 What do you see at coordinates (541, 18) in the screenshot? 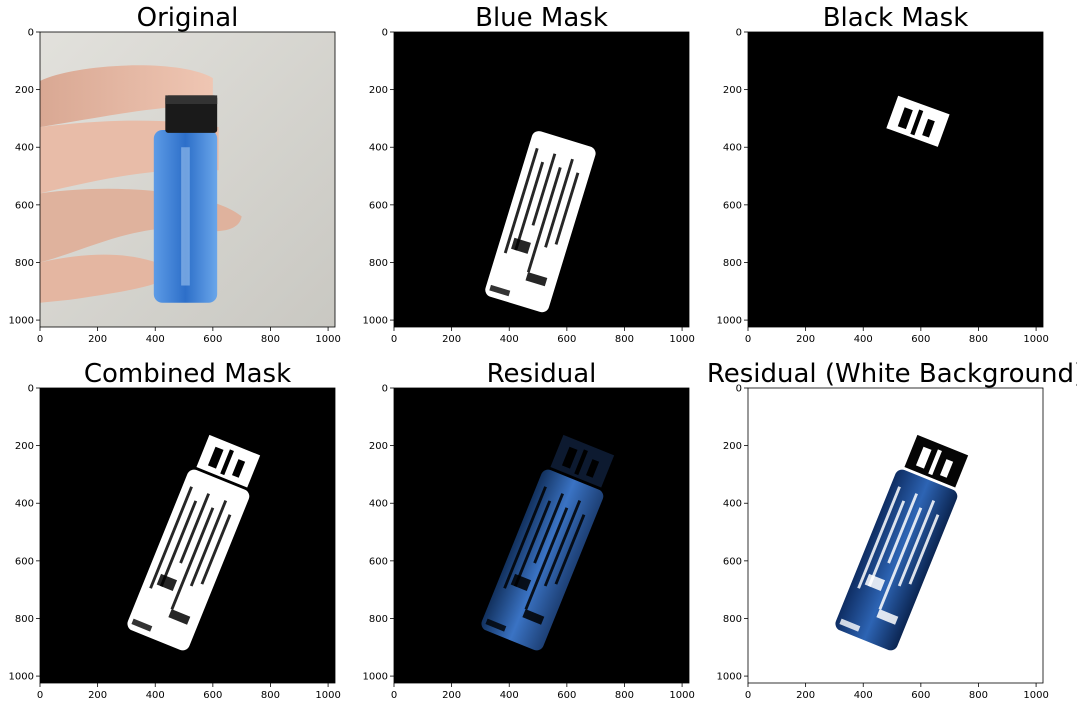
I see `panel-title: Blue Mask` at bounding box center [541, 18].